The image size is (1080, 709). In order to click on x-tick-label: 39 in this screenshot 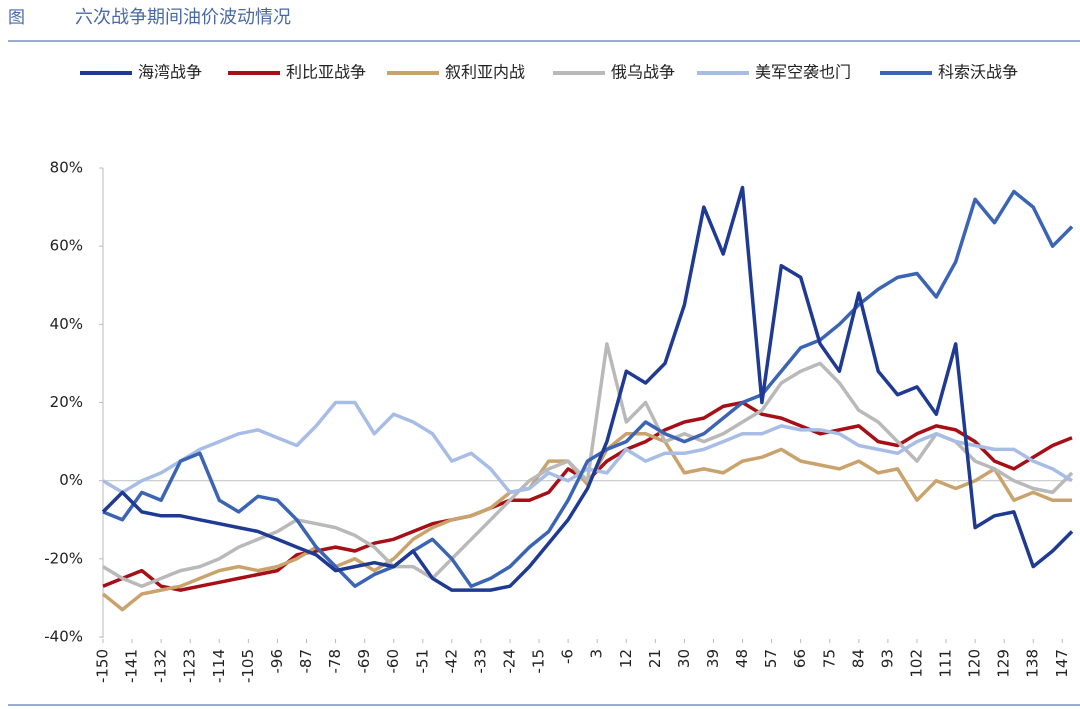, I will do `click(713, 658)`.